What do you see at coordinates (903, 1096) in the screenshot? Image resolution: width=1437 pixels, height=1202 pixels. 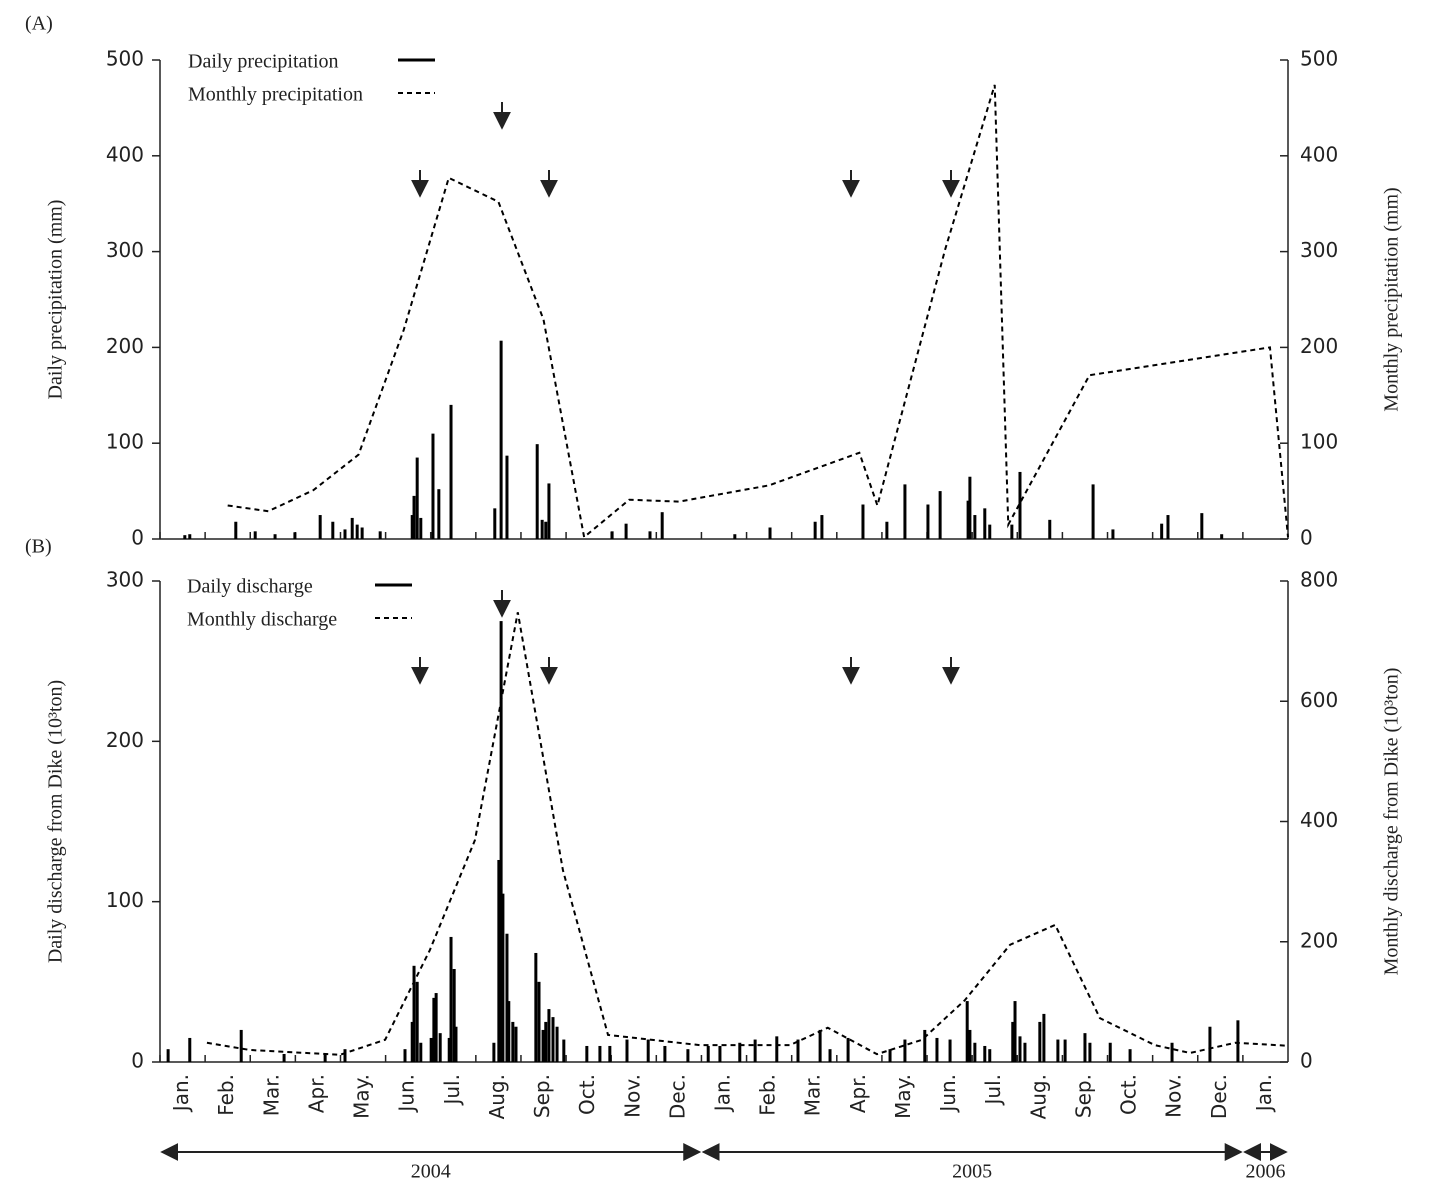 I see `x-tick-label: May.` at bounding box center [903, 1096].